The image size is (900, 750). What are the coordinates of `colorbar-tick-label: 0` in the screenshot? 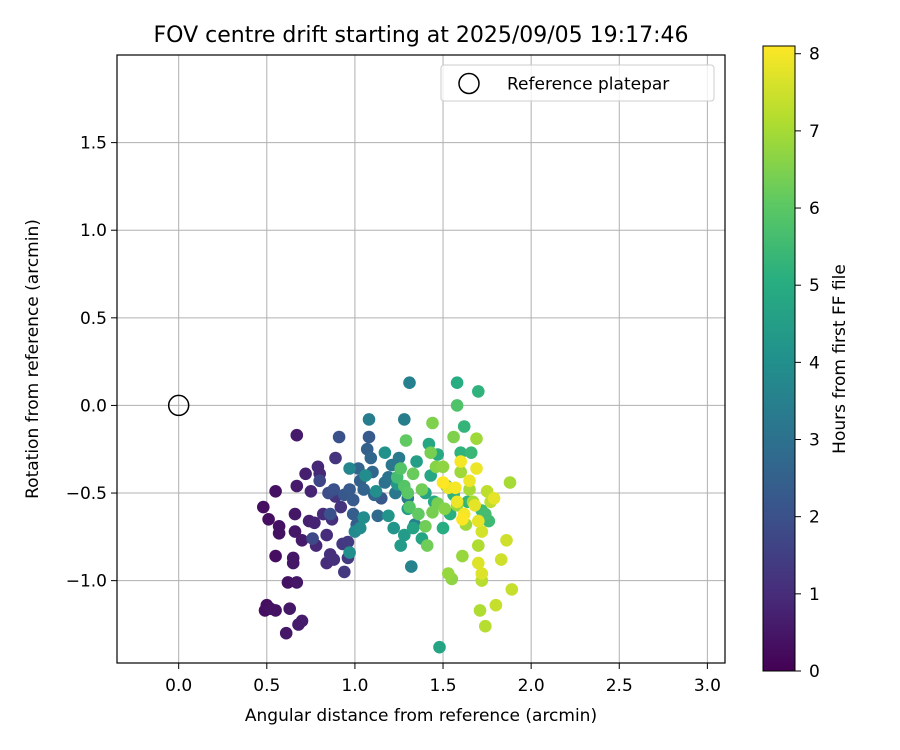 It's located at (814, 672).